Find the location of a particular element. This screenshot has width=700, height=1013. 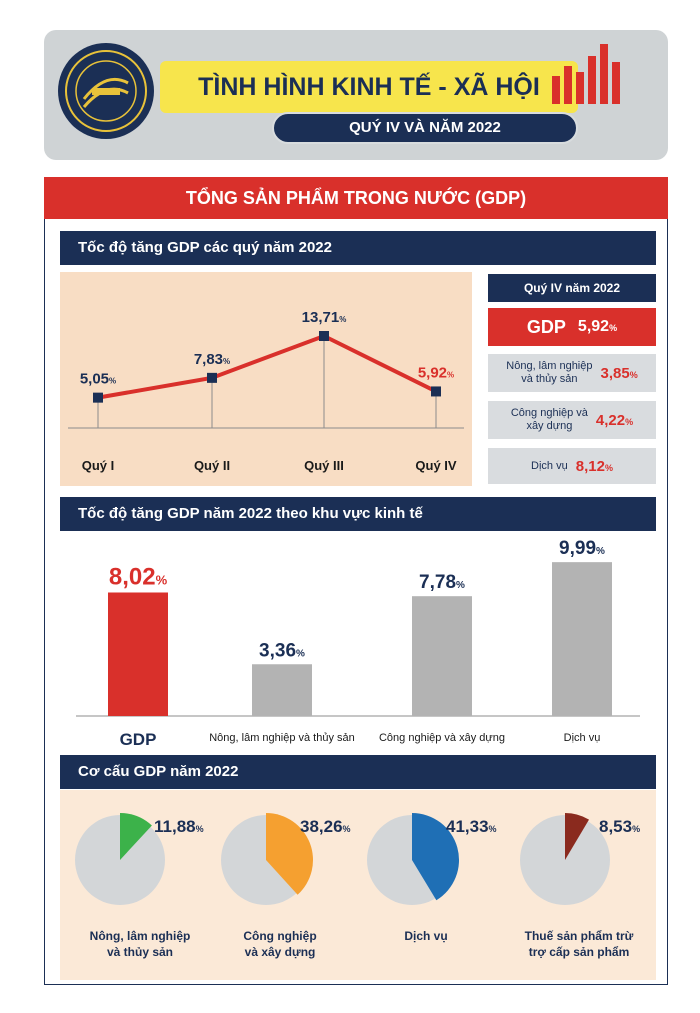

section-title-quarterly: Tốc độ tăng GDP các quý năm 2022 is located at coordinates (358, 248).